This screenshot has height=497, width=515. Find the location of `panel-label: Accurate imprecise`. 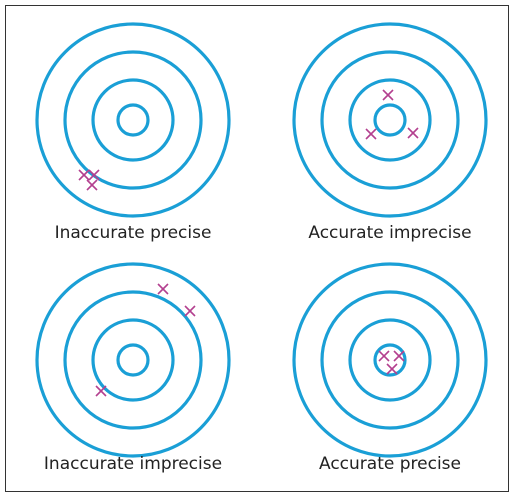

panel-label: Accurate imprecise is located at coordinates (389, 233).